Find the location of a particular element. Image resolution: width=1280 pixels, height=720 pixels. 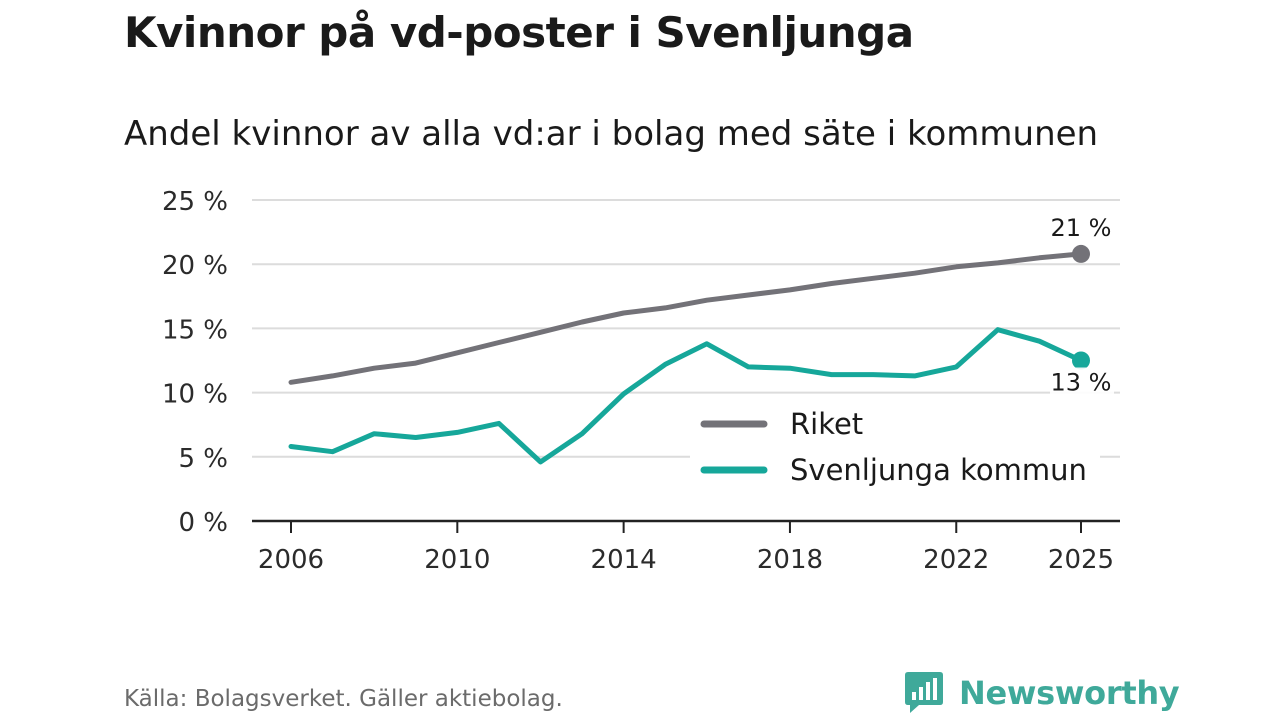

brand-name: Newsworthy is located at coordinates (1069, 693).